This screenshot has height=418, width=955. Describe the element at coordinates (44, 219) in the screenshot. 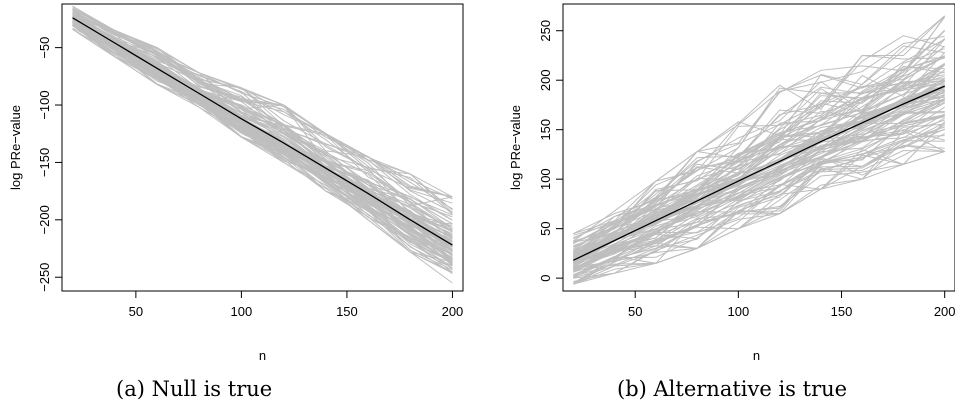

I see `y-tick-label: −200` at that location.